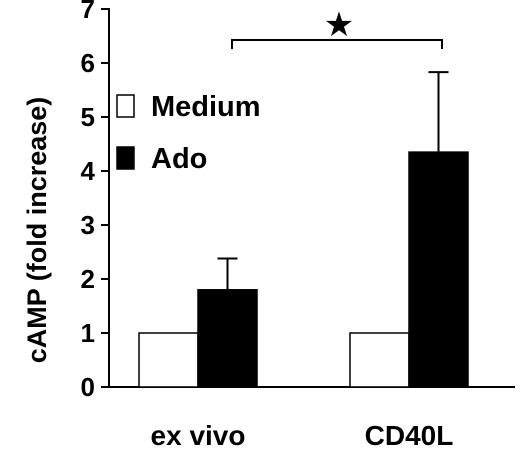 The width and height of the screenshot is (520, 456). What do you see at coordinates (88, 279) in the screenshot?
I see `y-tick-label: 2` at bounding box center [88, 279].